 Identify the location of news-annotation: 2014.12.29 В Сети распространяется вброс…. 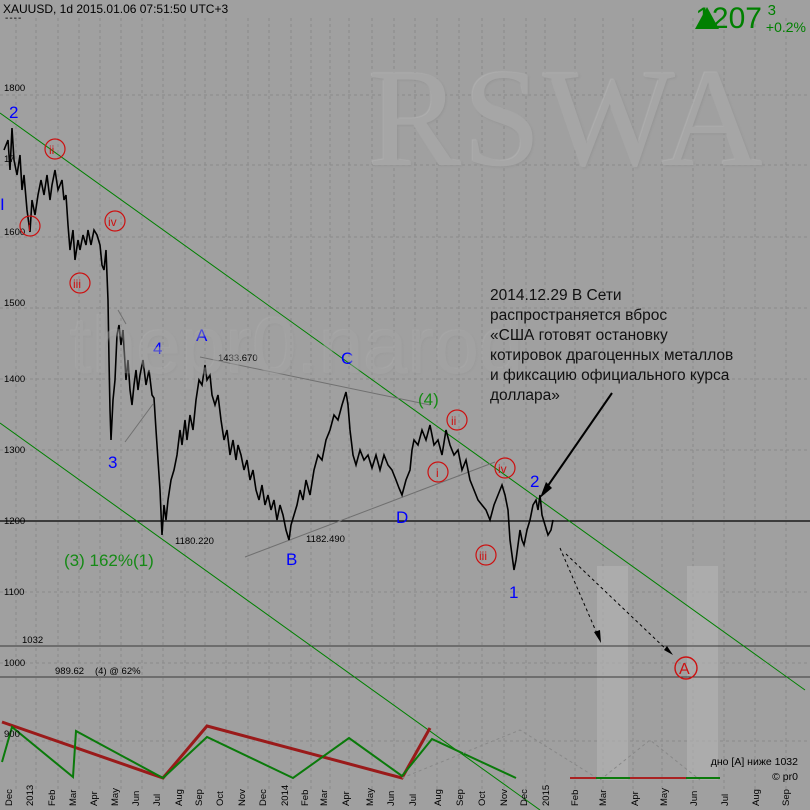
(612, 345).